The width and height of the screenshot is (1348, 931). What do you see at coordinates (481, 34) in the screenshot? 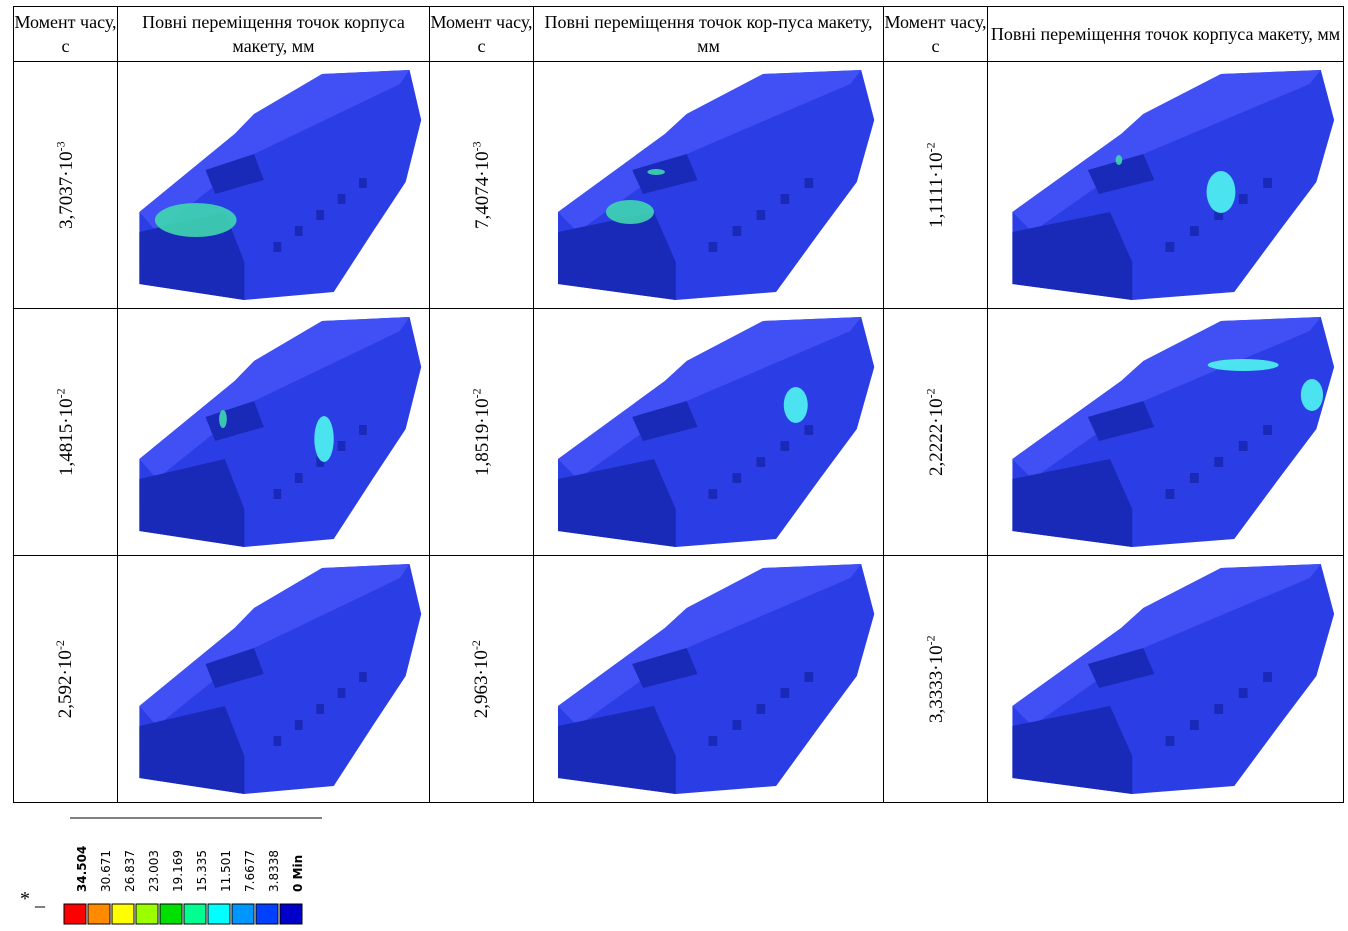
I see `time-header-2: Момент часу, с` at bounding box center [481, 34].